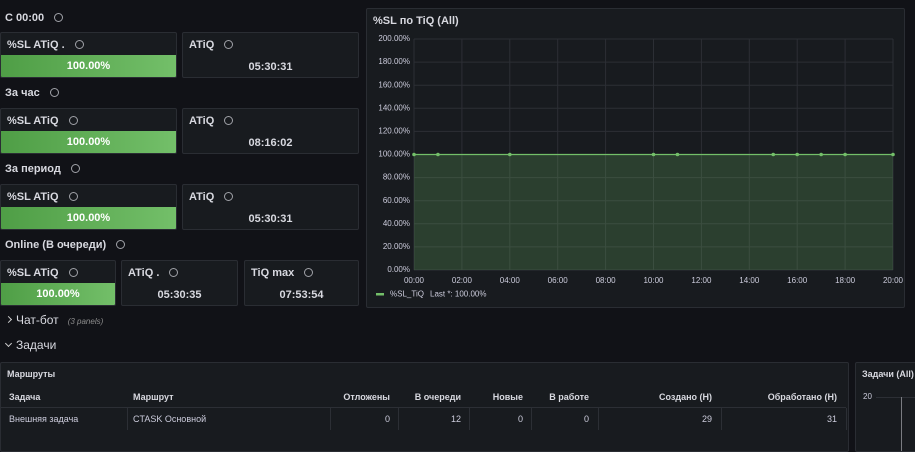 The height and width of the screenshot is (452, 915). I want to click on table-cell: Внешняя задача, so click(44, 419).